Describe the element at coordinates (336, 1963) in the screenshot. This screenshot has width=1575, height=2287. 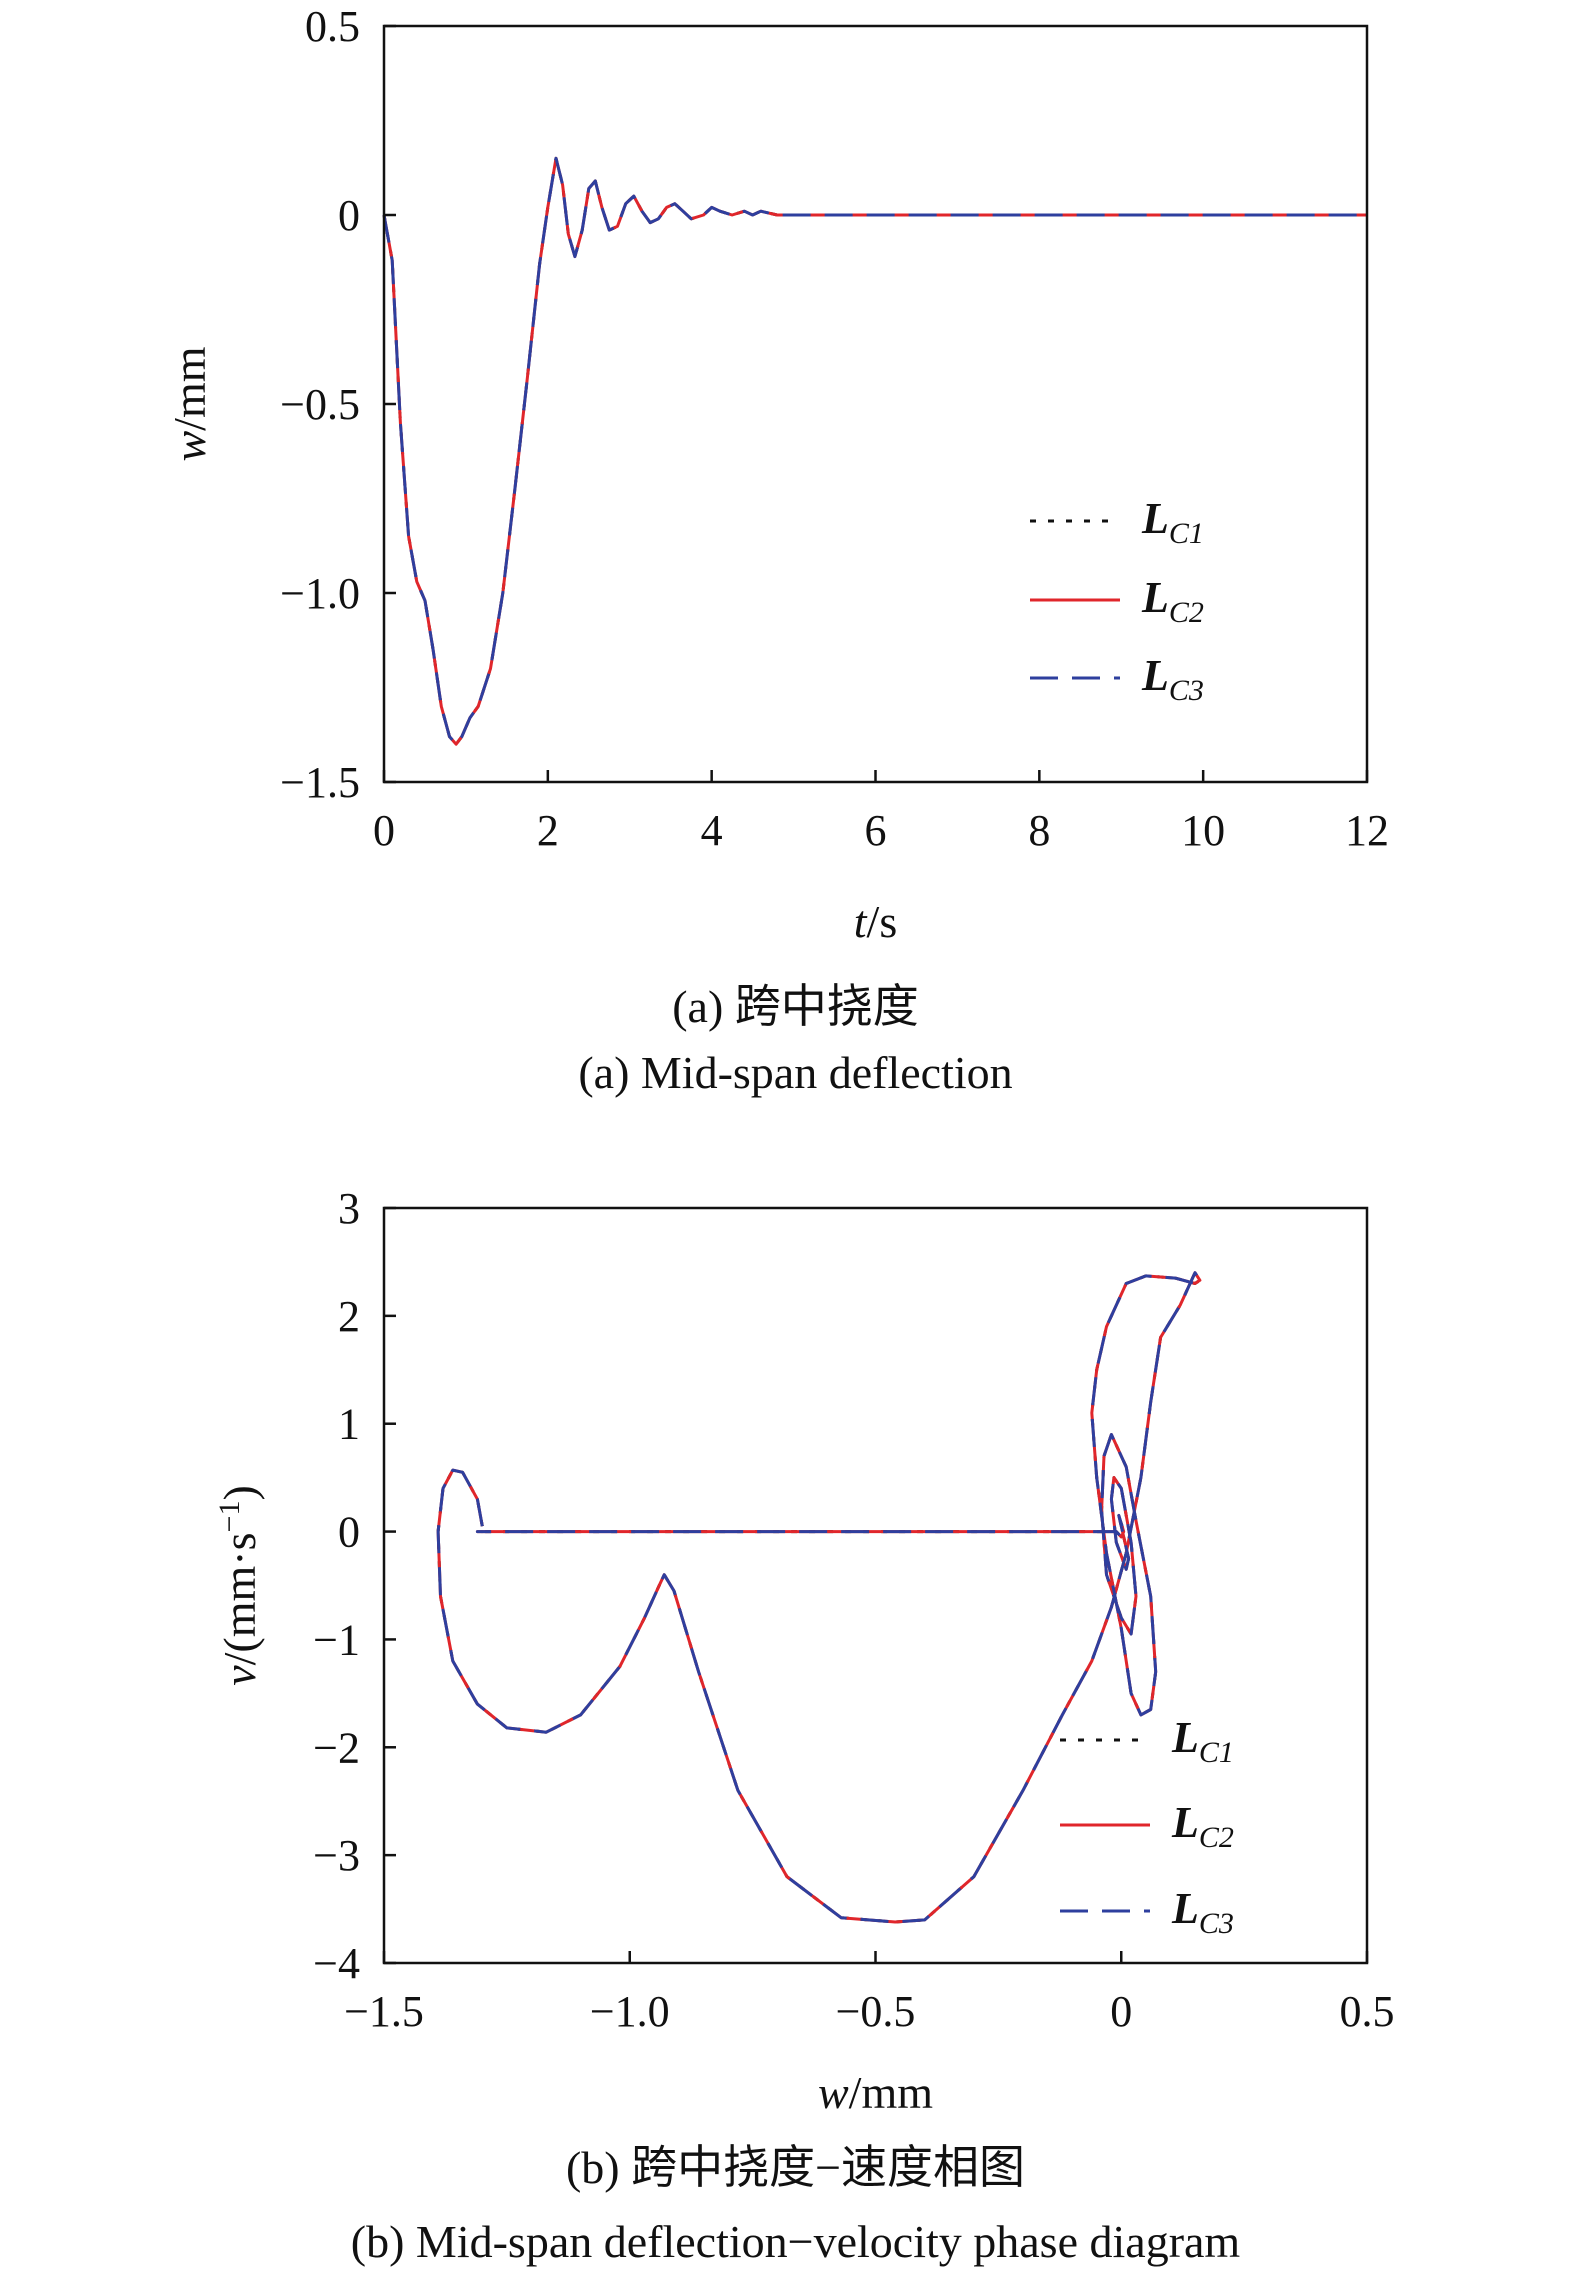
I see `y-tick-label: −4` at that location.